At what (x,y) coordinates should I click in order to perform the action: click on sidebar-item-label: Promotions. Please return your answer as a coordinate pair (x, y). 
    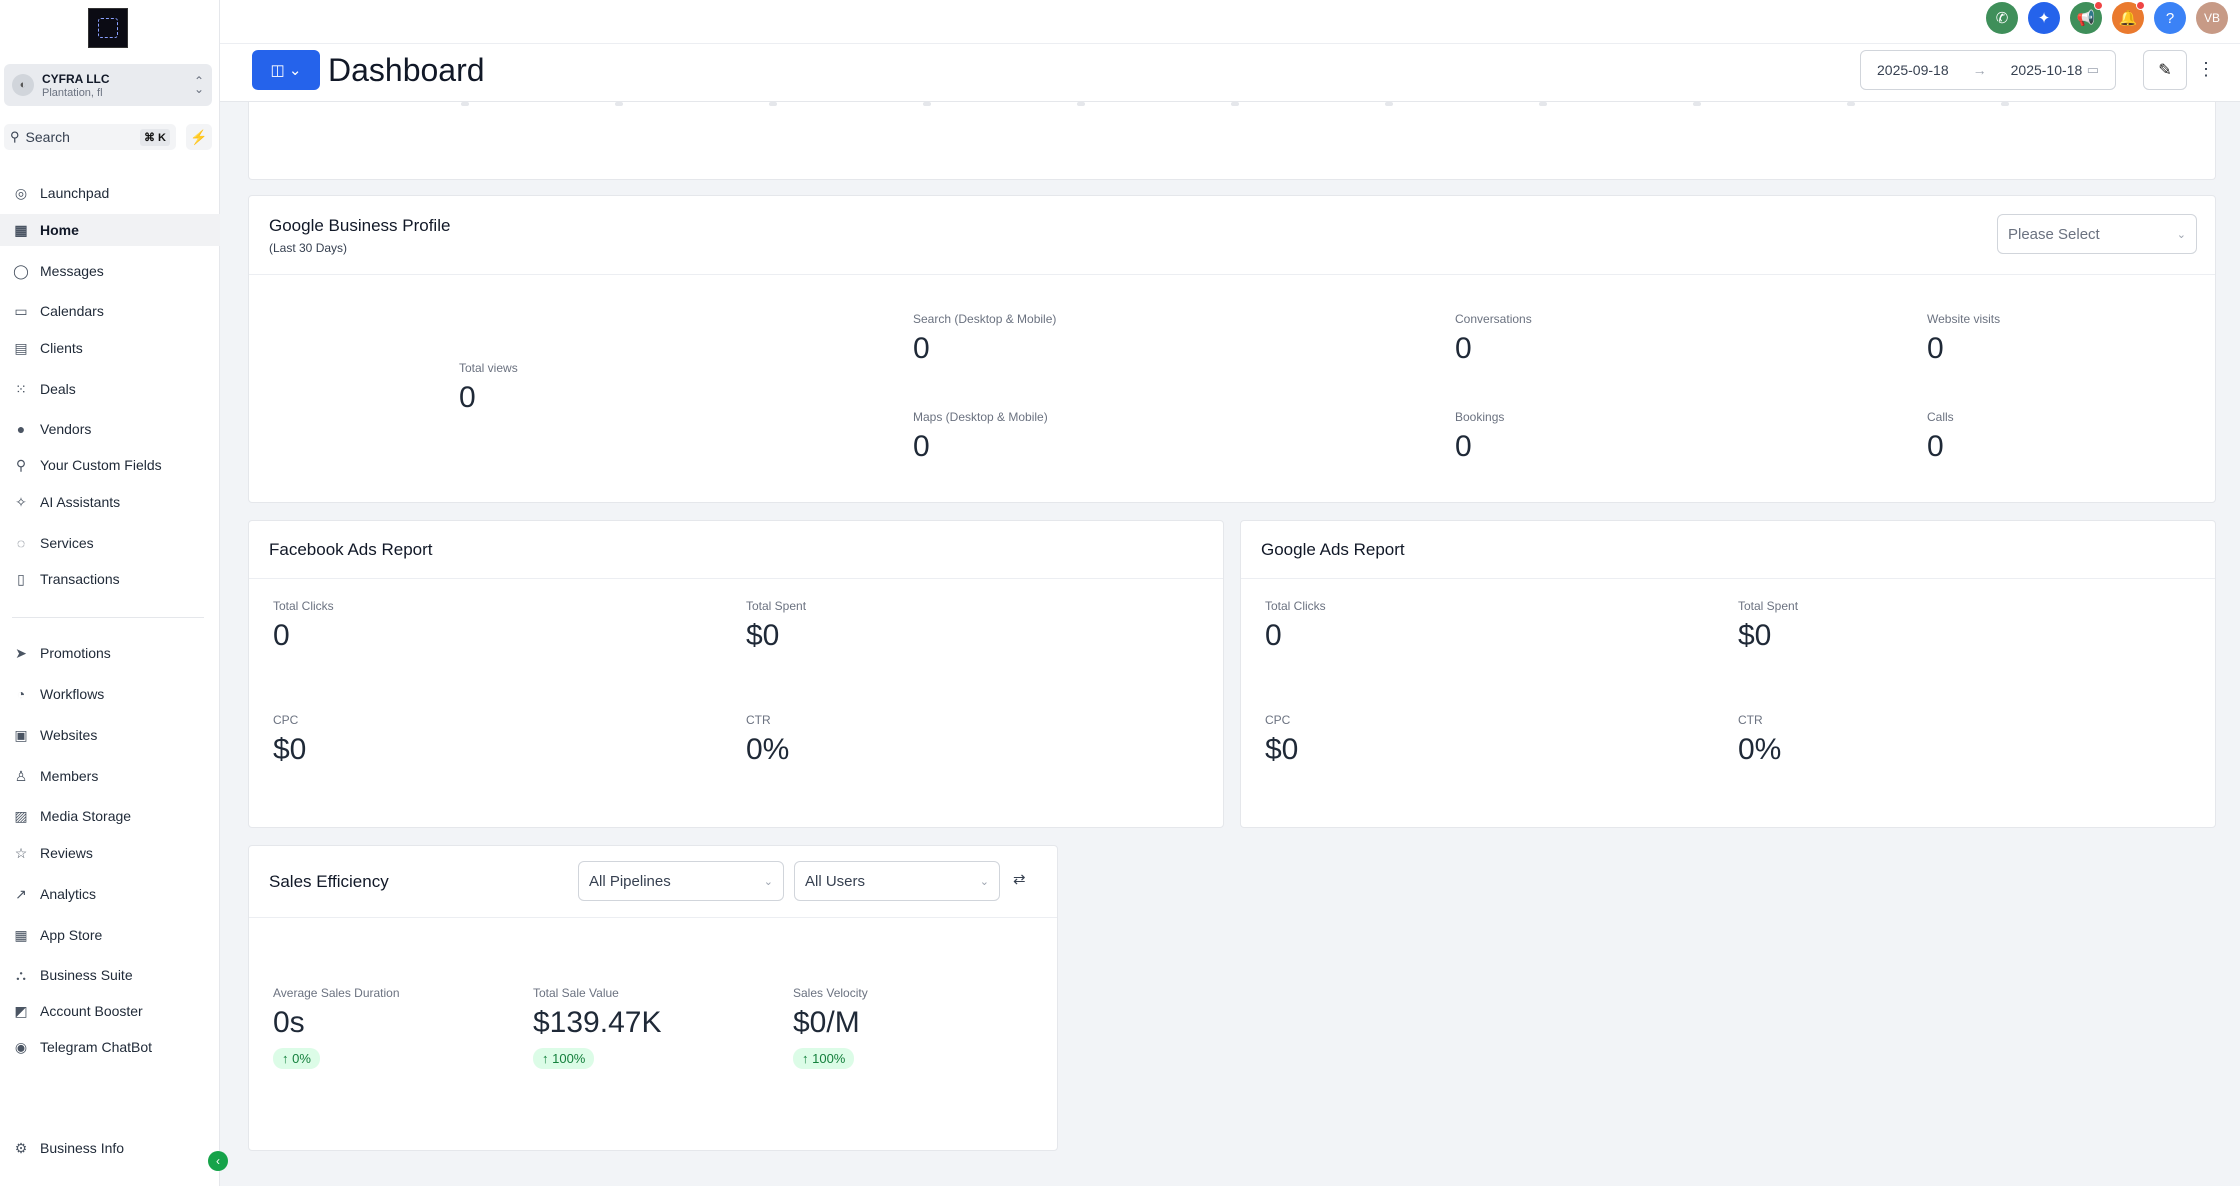
    Looking at the image, I should click on (75, 653).